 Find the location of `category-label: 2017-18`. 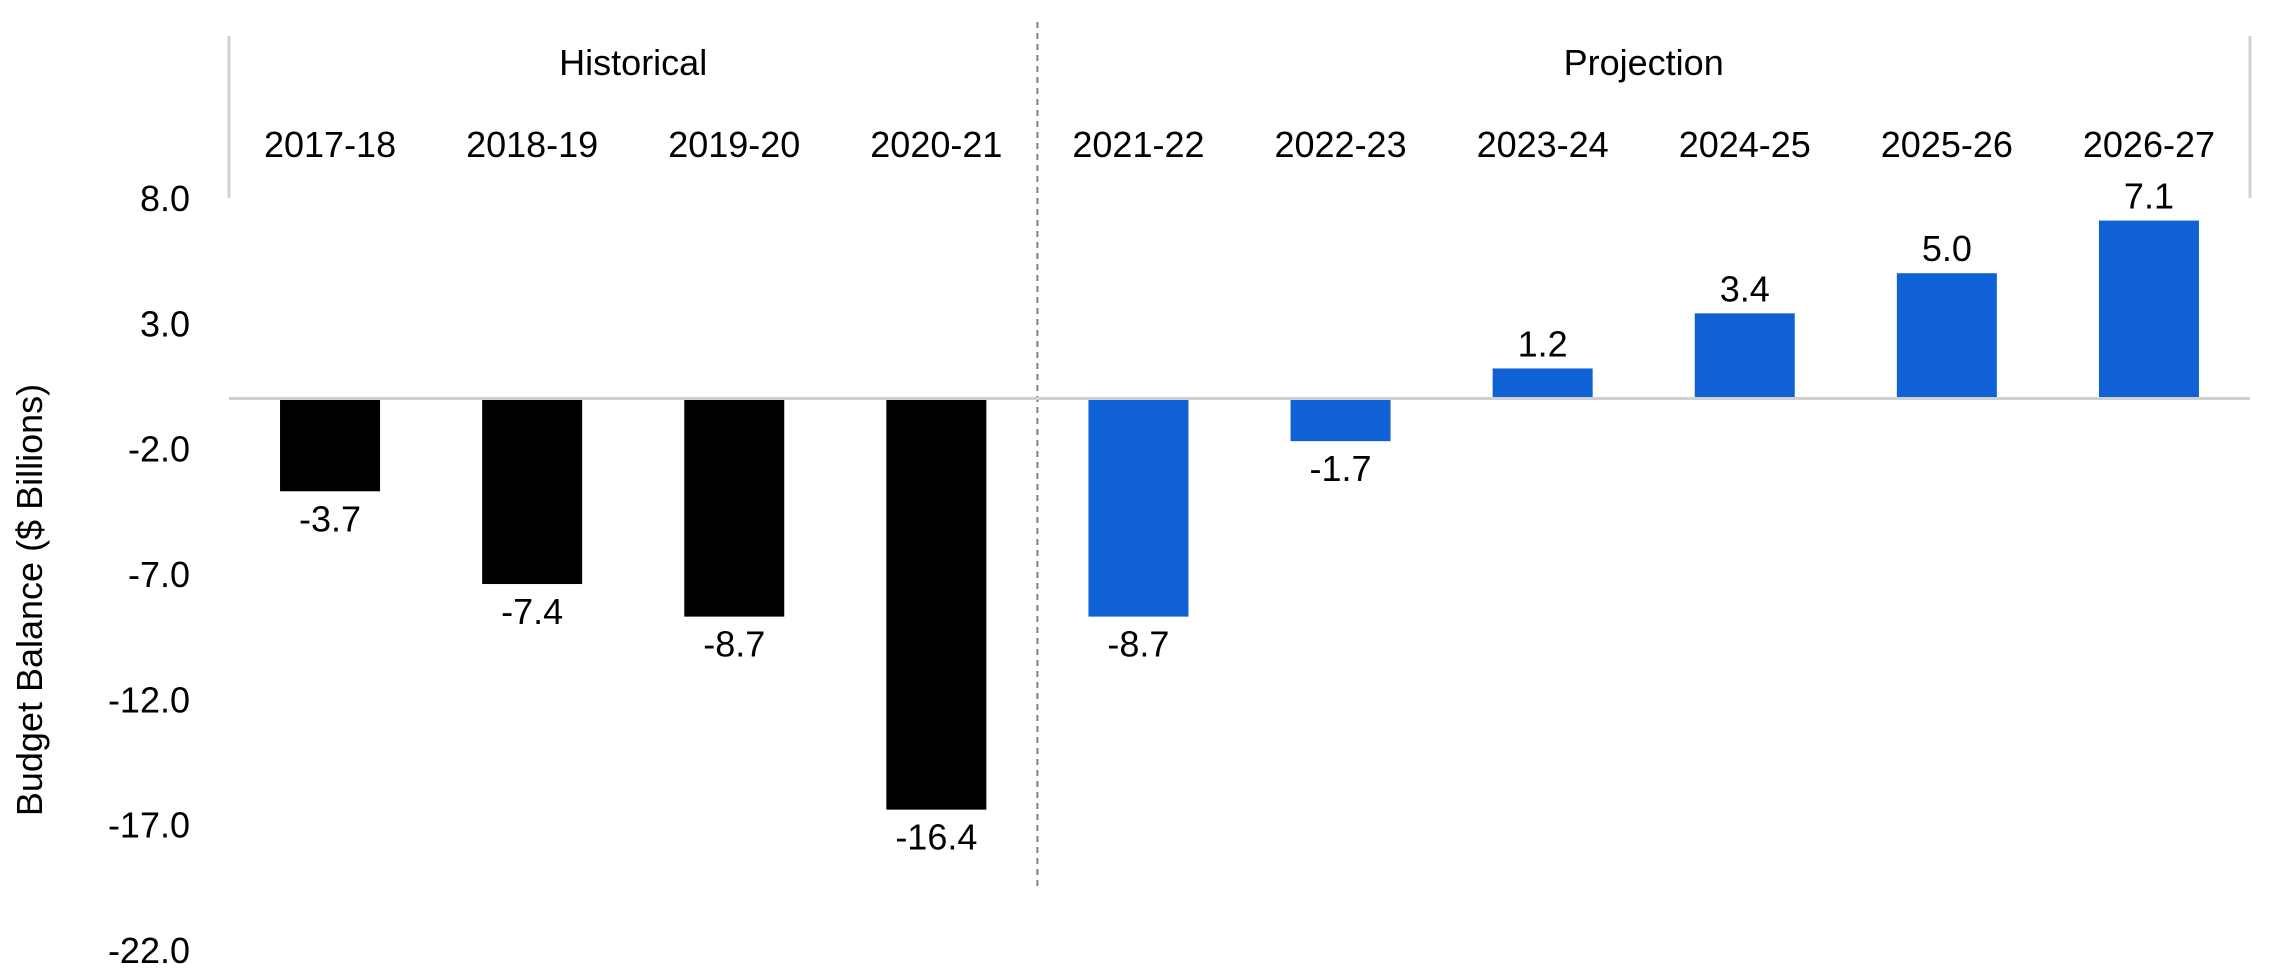

category-label: 2017-18 is located at coordinates (330, 144).